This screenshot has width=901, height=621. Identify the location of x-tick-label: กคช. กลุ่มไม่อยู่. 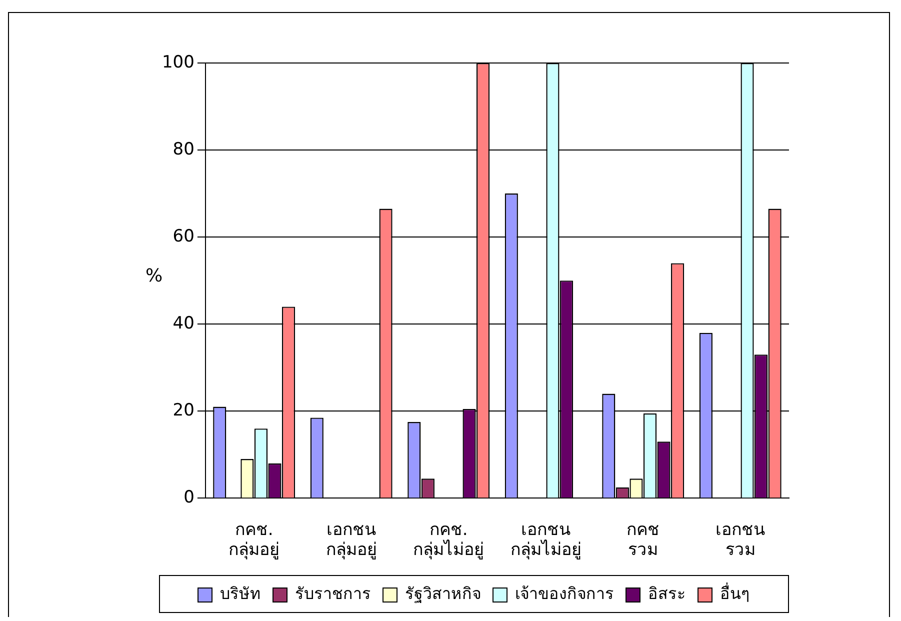
(448, 540).